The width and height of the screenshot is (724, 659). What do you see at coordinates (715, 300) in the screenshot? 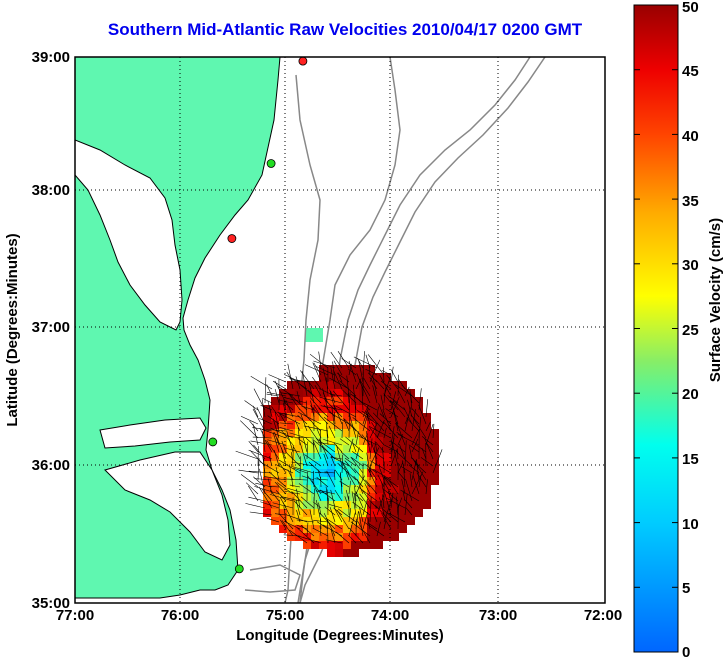
I see `colorbar-label: Surface Velocity (cm/s)` at bounding box center [715, 300].